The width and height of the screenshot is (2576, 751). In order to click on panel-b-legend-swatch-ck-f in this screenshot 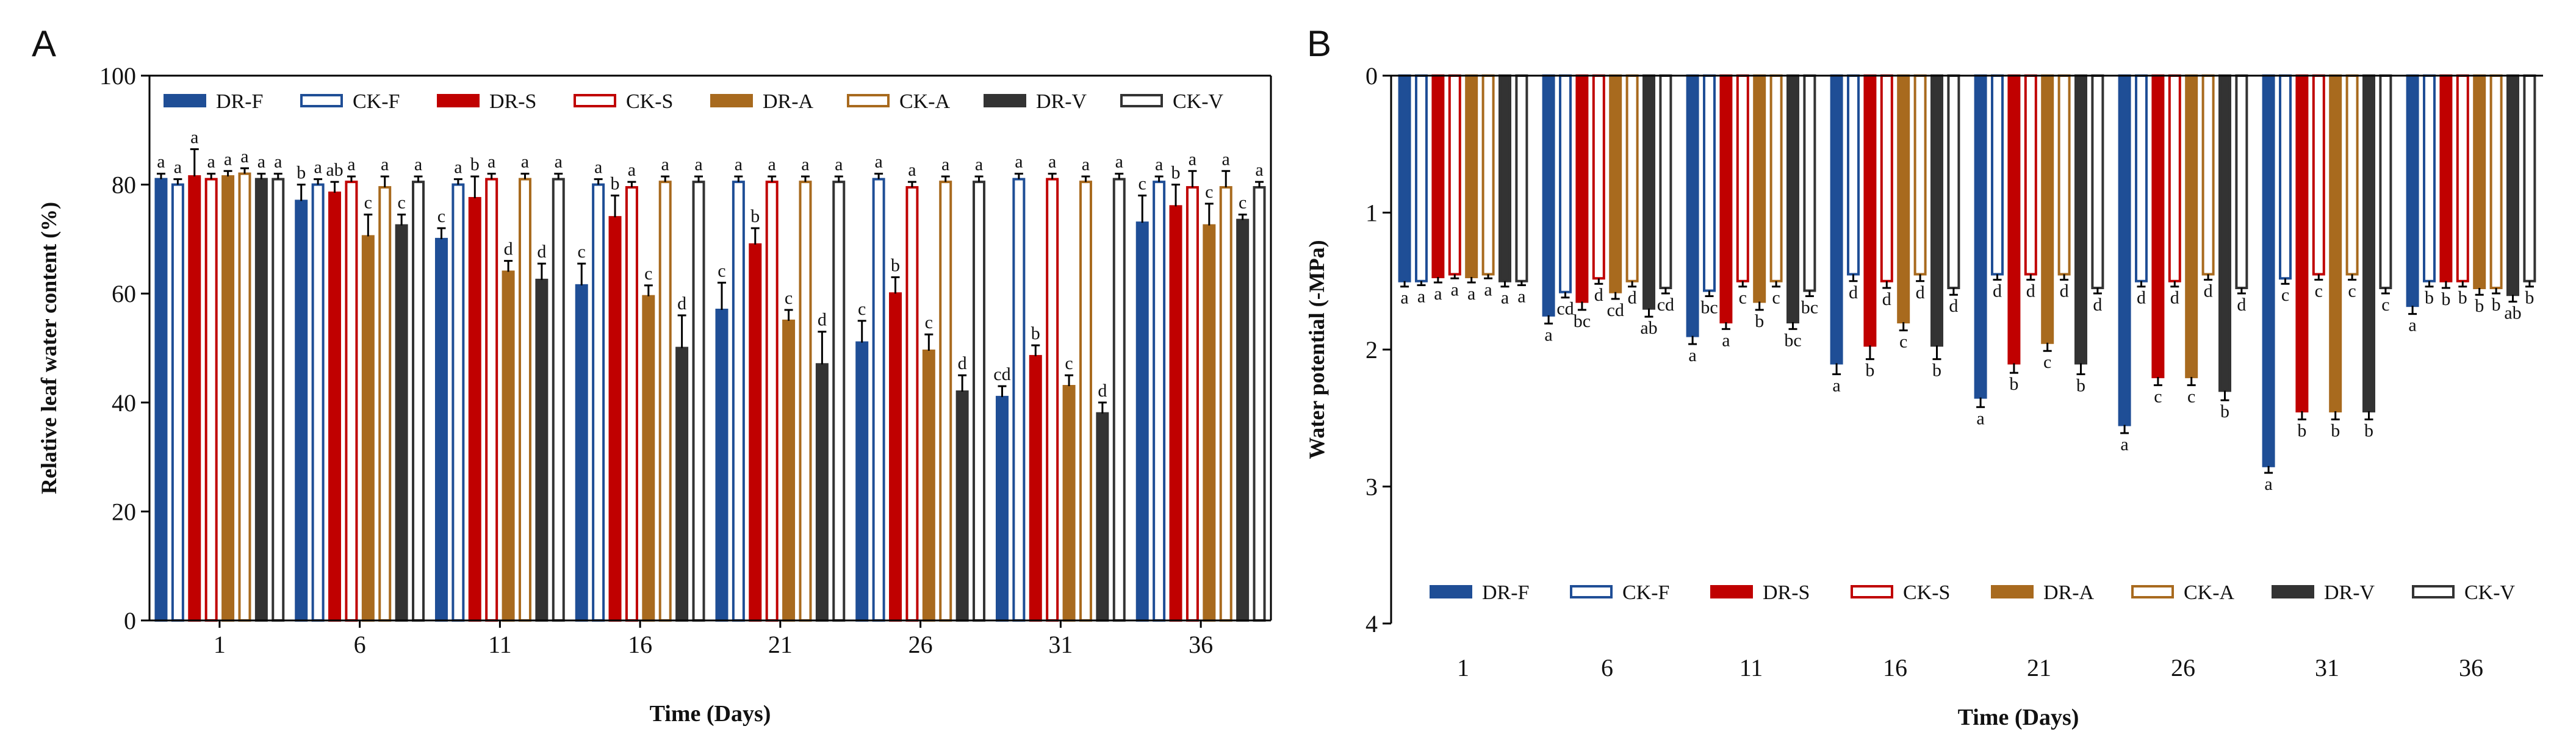, I will do `click(1591, 591)`.